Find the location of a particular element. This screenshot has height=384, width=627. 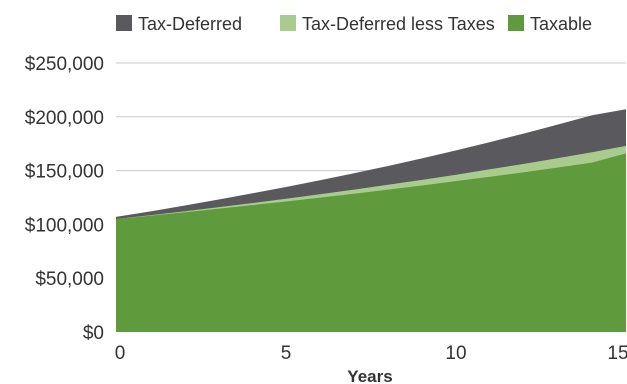

legend-label: Taxable is located at coordinates (561, 24).